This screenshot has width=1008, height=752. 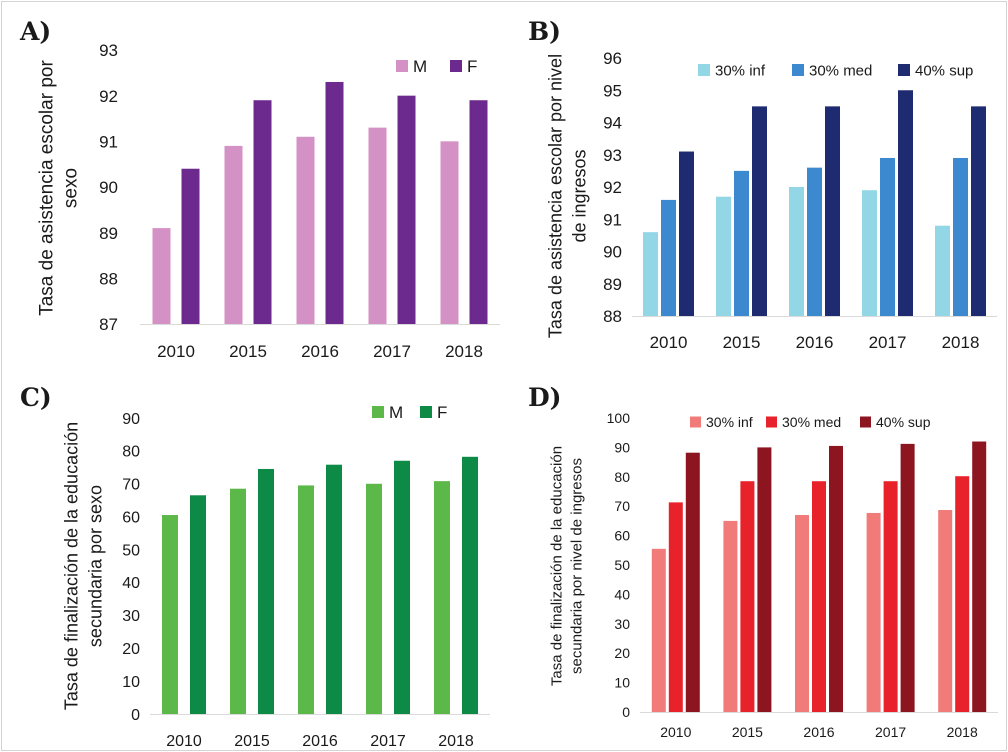 What do you see at coordinates (612, 252) in the screenshot?
I see `panel-b-ytick-label: 90` at bounding box center [612, 252].